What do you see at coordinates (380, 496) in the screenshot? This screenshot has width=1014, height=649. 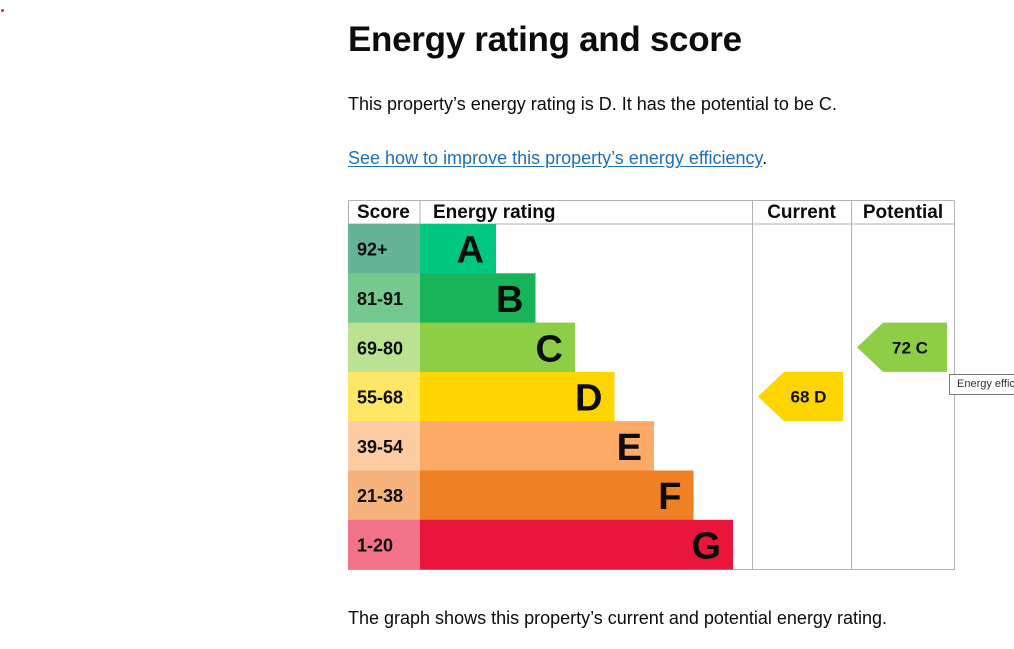 I see `score-label-f: 21-38` at bounding box center [380, 496].